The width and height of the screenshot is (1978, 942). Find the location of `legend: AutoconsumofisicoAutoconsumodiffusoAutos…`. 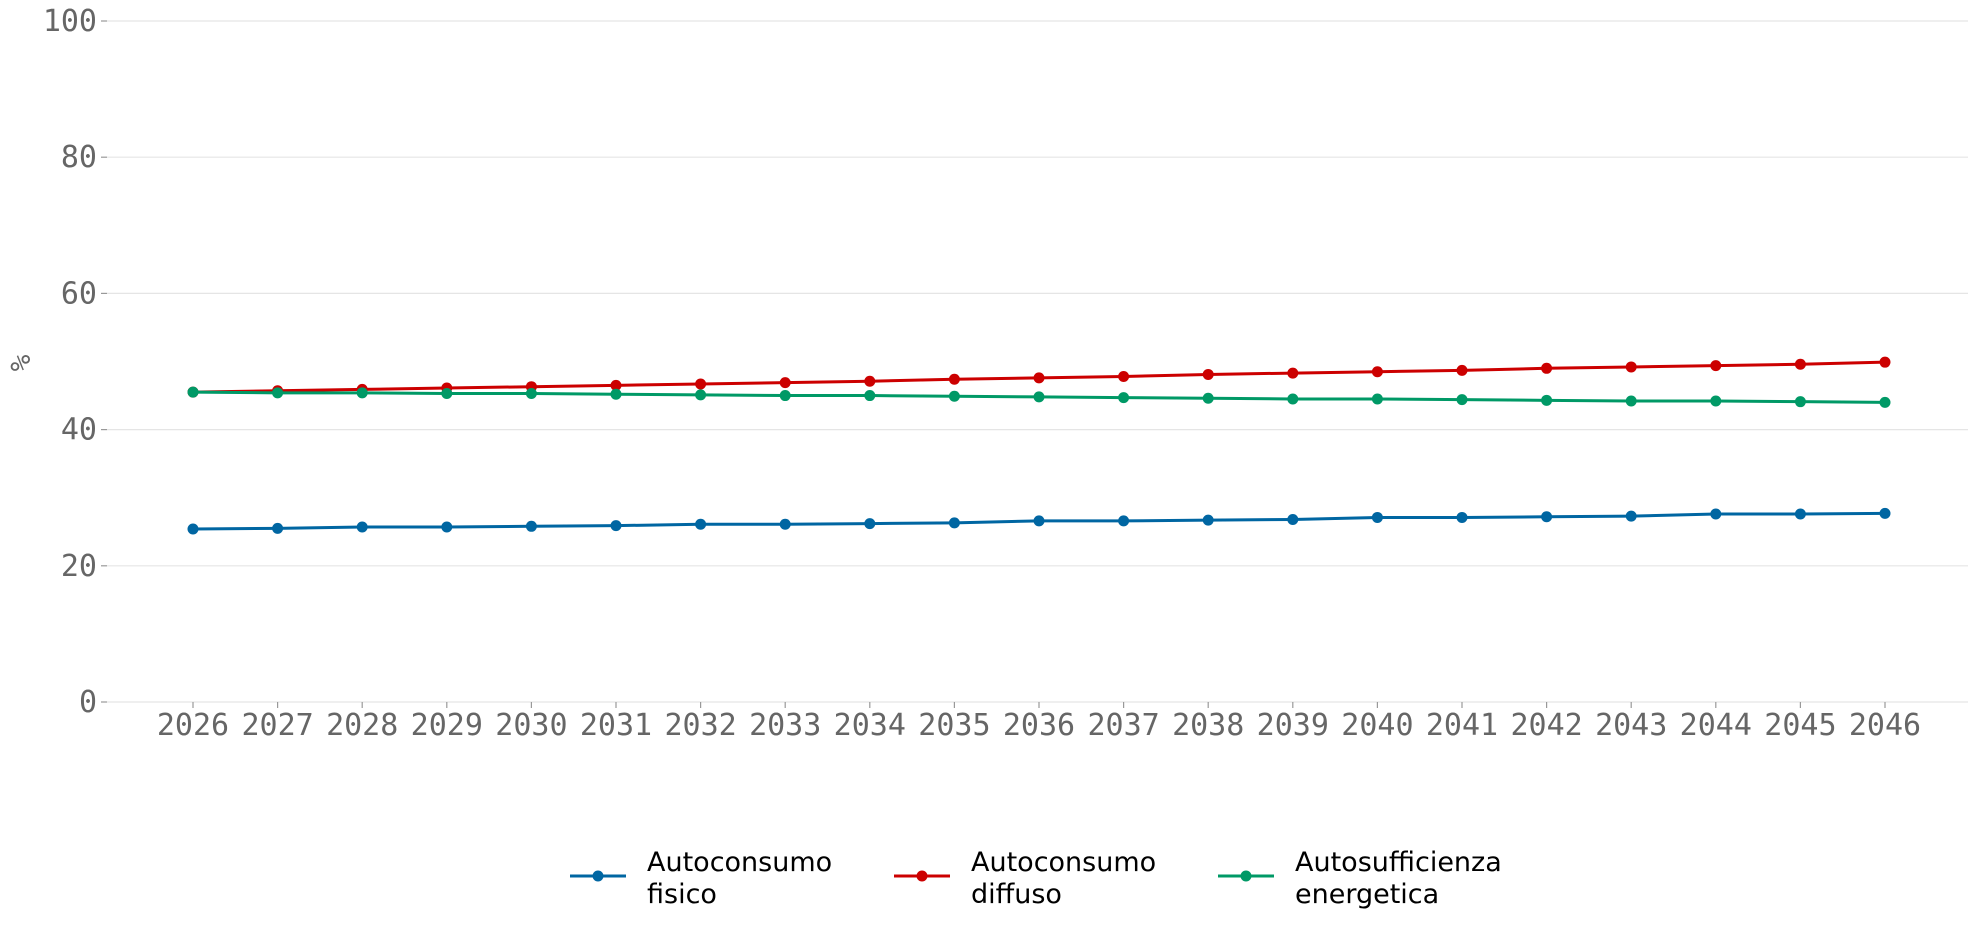

legend: AutoconsumofisicoAutoconsumodiffusoAutos… is located at coordinates (1036, 878).